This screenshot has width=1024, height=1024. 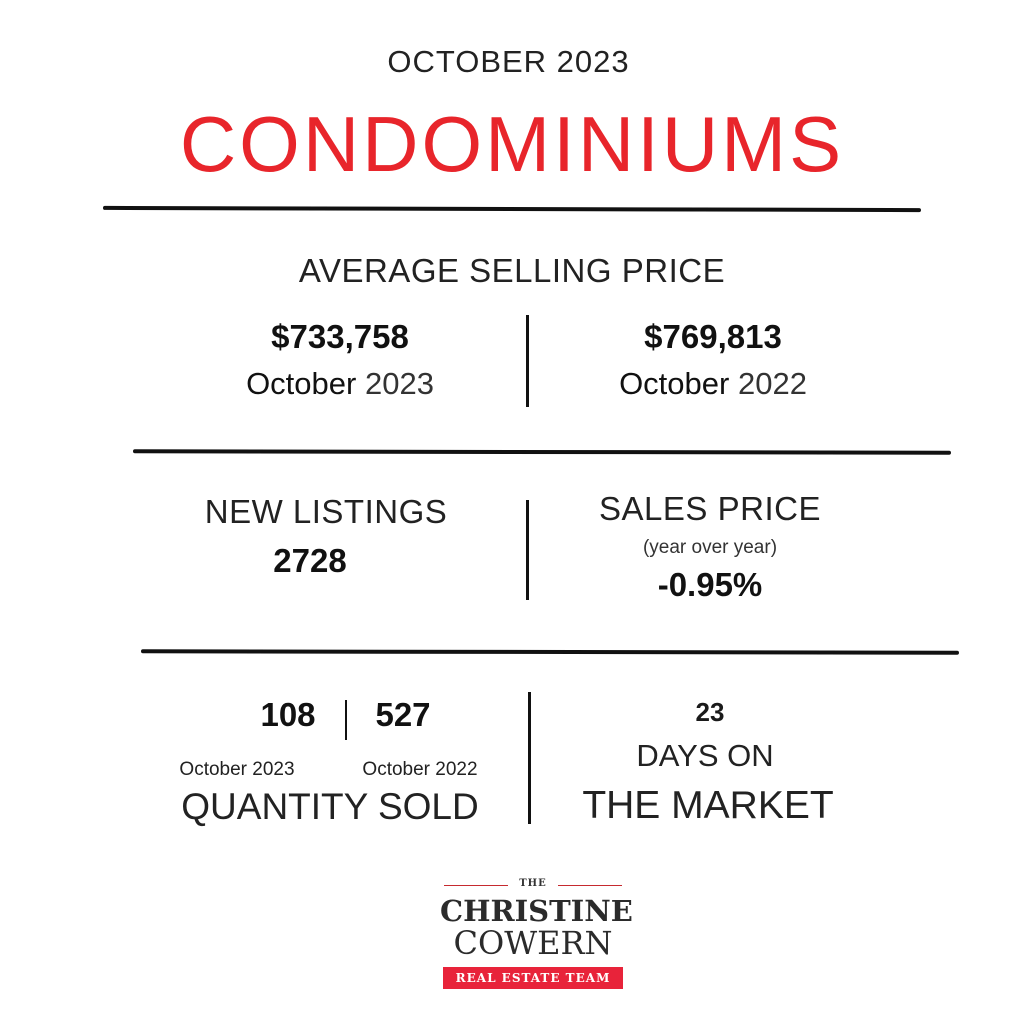 What do you see at coordinates (237, 769) in the screenshot?
I see `quantity-sold-current-label: October 2023` at bounding box center [237, 769].